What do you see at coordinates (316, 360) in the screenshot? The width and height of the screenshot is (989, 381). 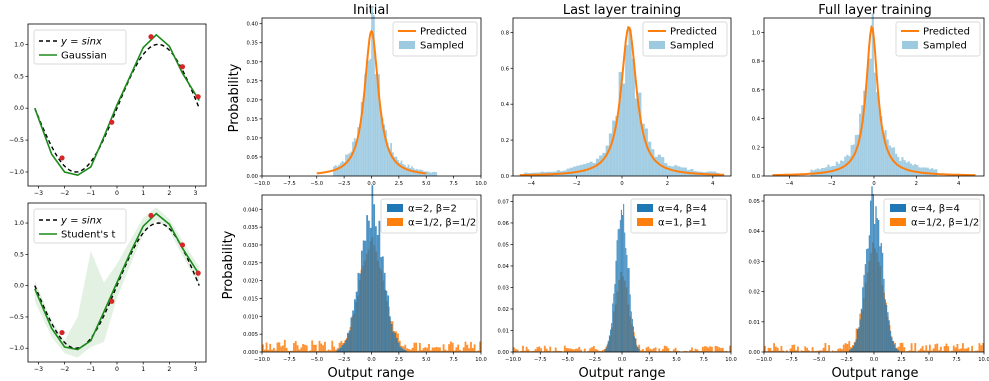 I see `x-tick-label: −5.0` at bounding box center [316, 360].